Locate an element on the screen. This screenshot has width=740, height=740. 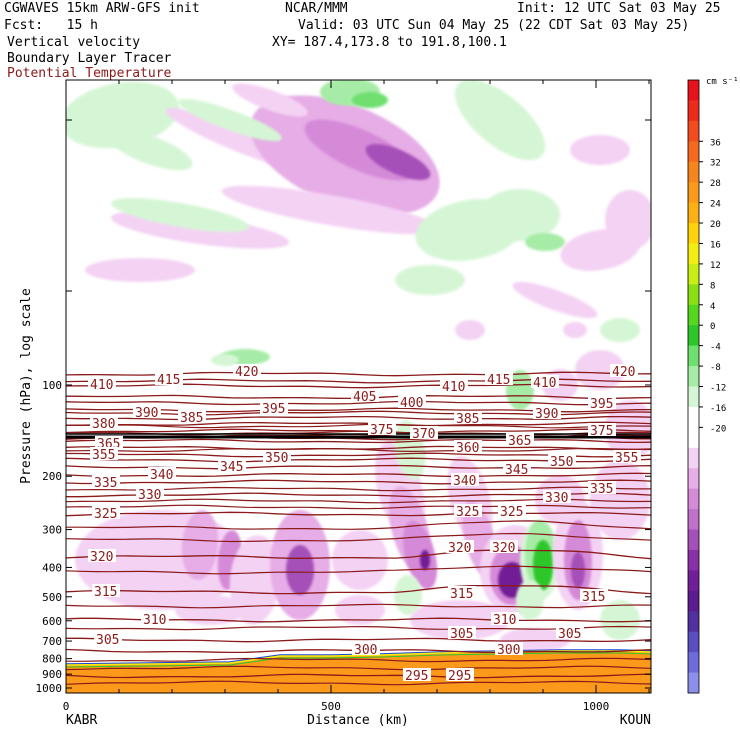
y-tick-label: 900 is located at coordinates (52, 674).